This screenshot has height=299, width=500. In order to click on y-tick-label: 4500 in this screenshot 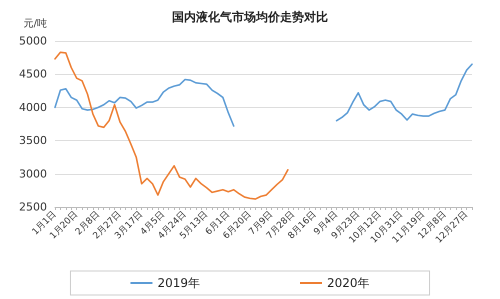, I will do `click(33, 74)`.